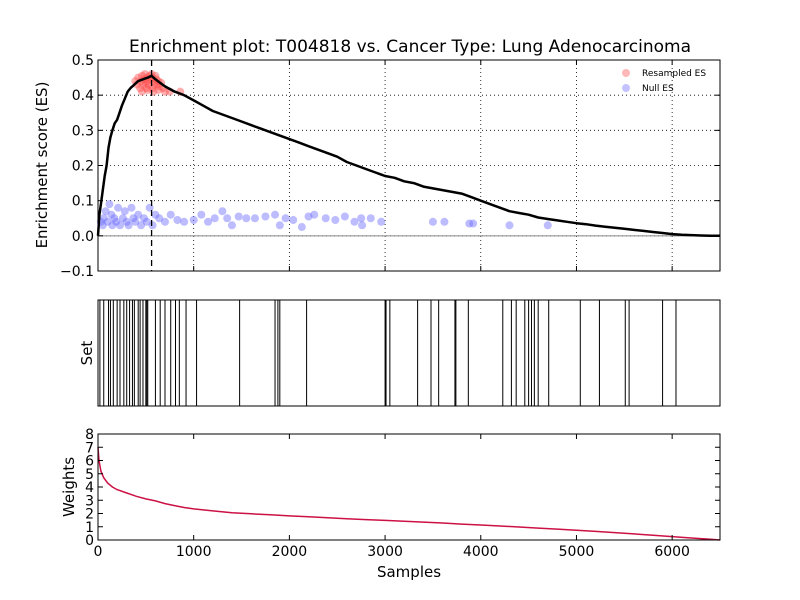 The image size is (800, 600). Describe the element at coordinates (89, 528) in the screenshot. I see `y-tick-label: 1` at that location.